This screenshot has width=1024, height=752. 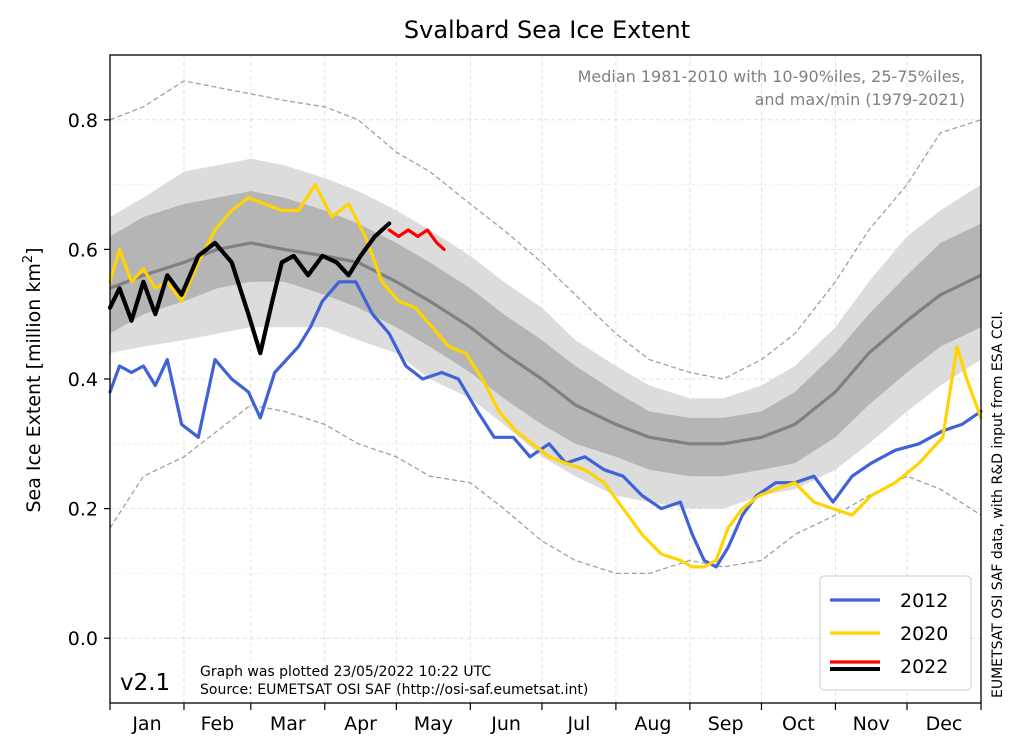 I want to click on x-tick-label-jul: Jul, so click(x=578, y=724).